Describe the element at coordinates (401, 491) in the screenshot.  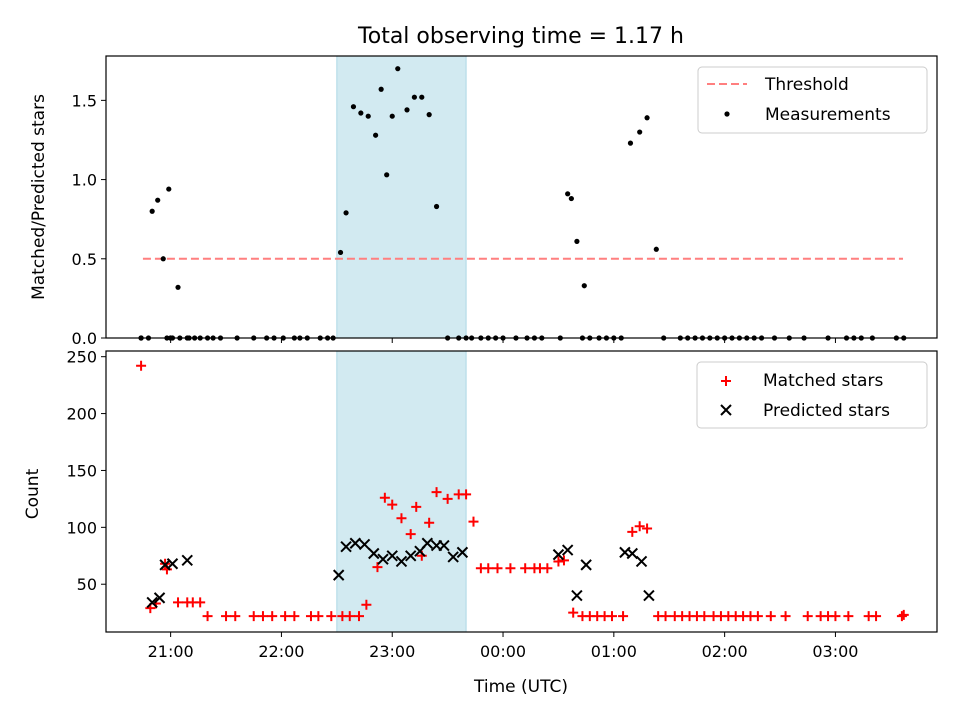
I see `observing-window` at that location.